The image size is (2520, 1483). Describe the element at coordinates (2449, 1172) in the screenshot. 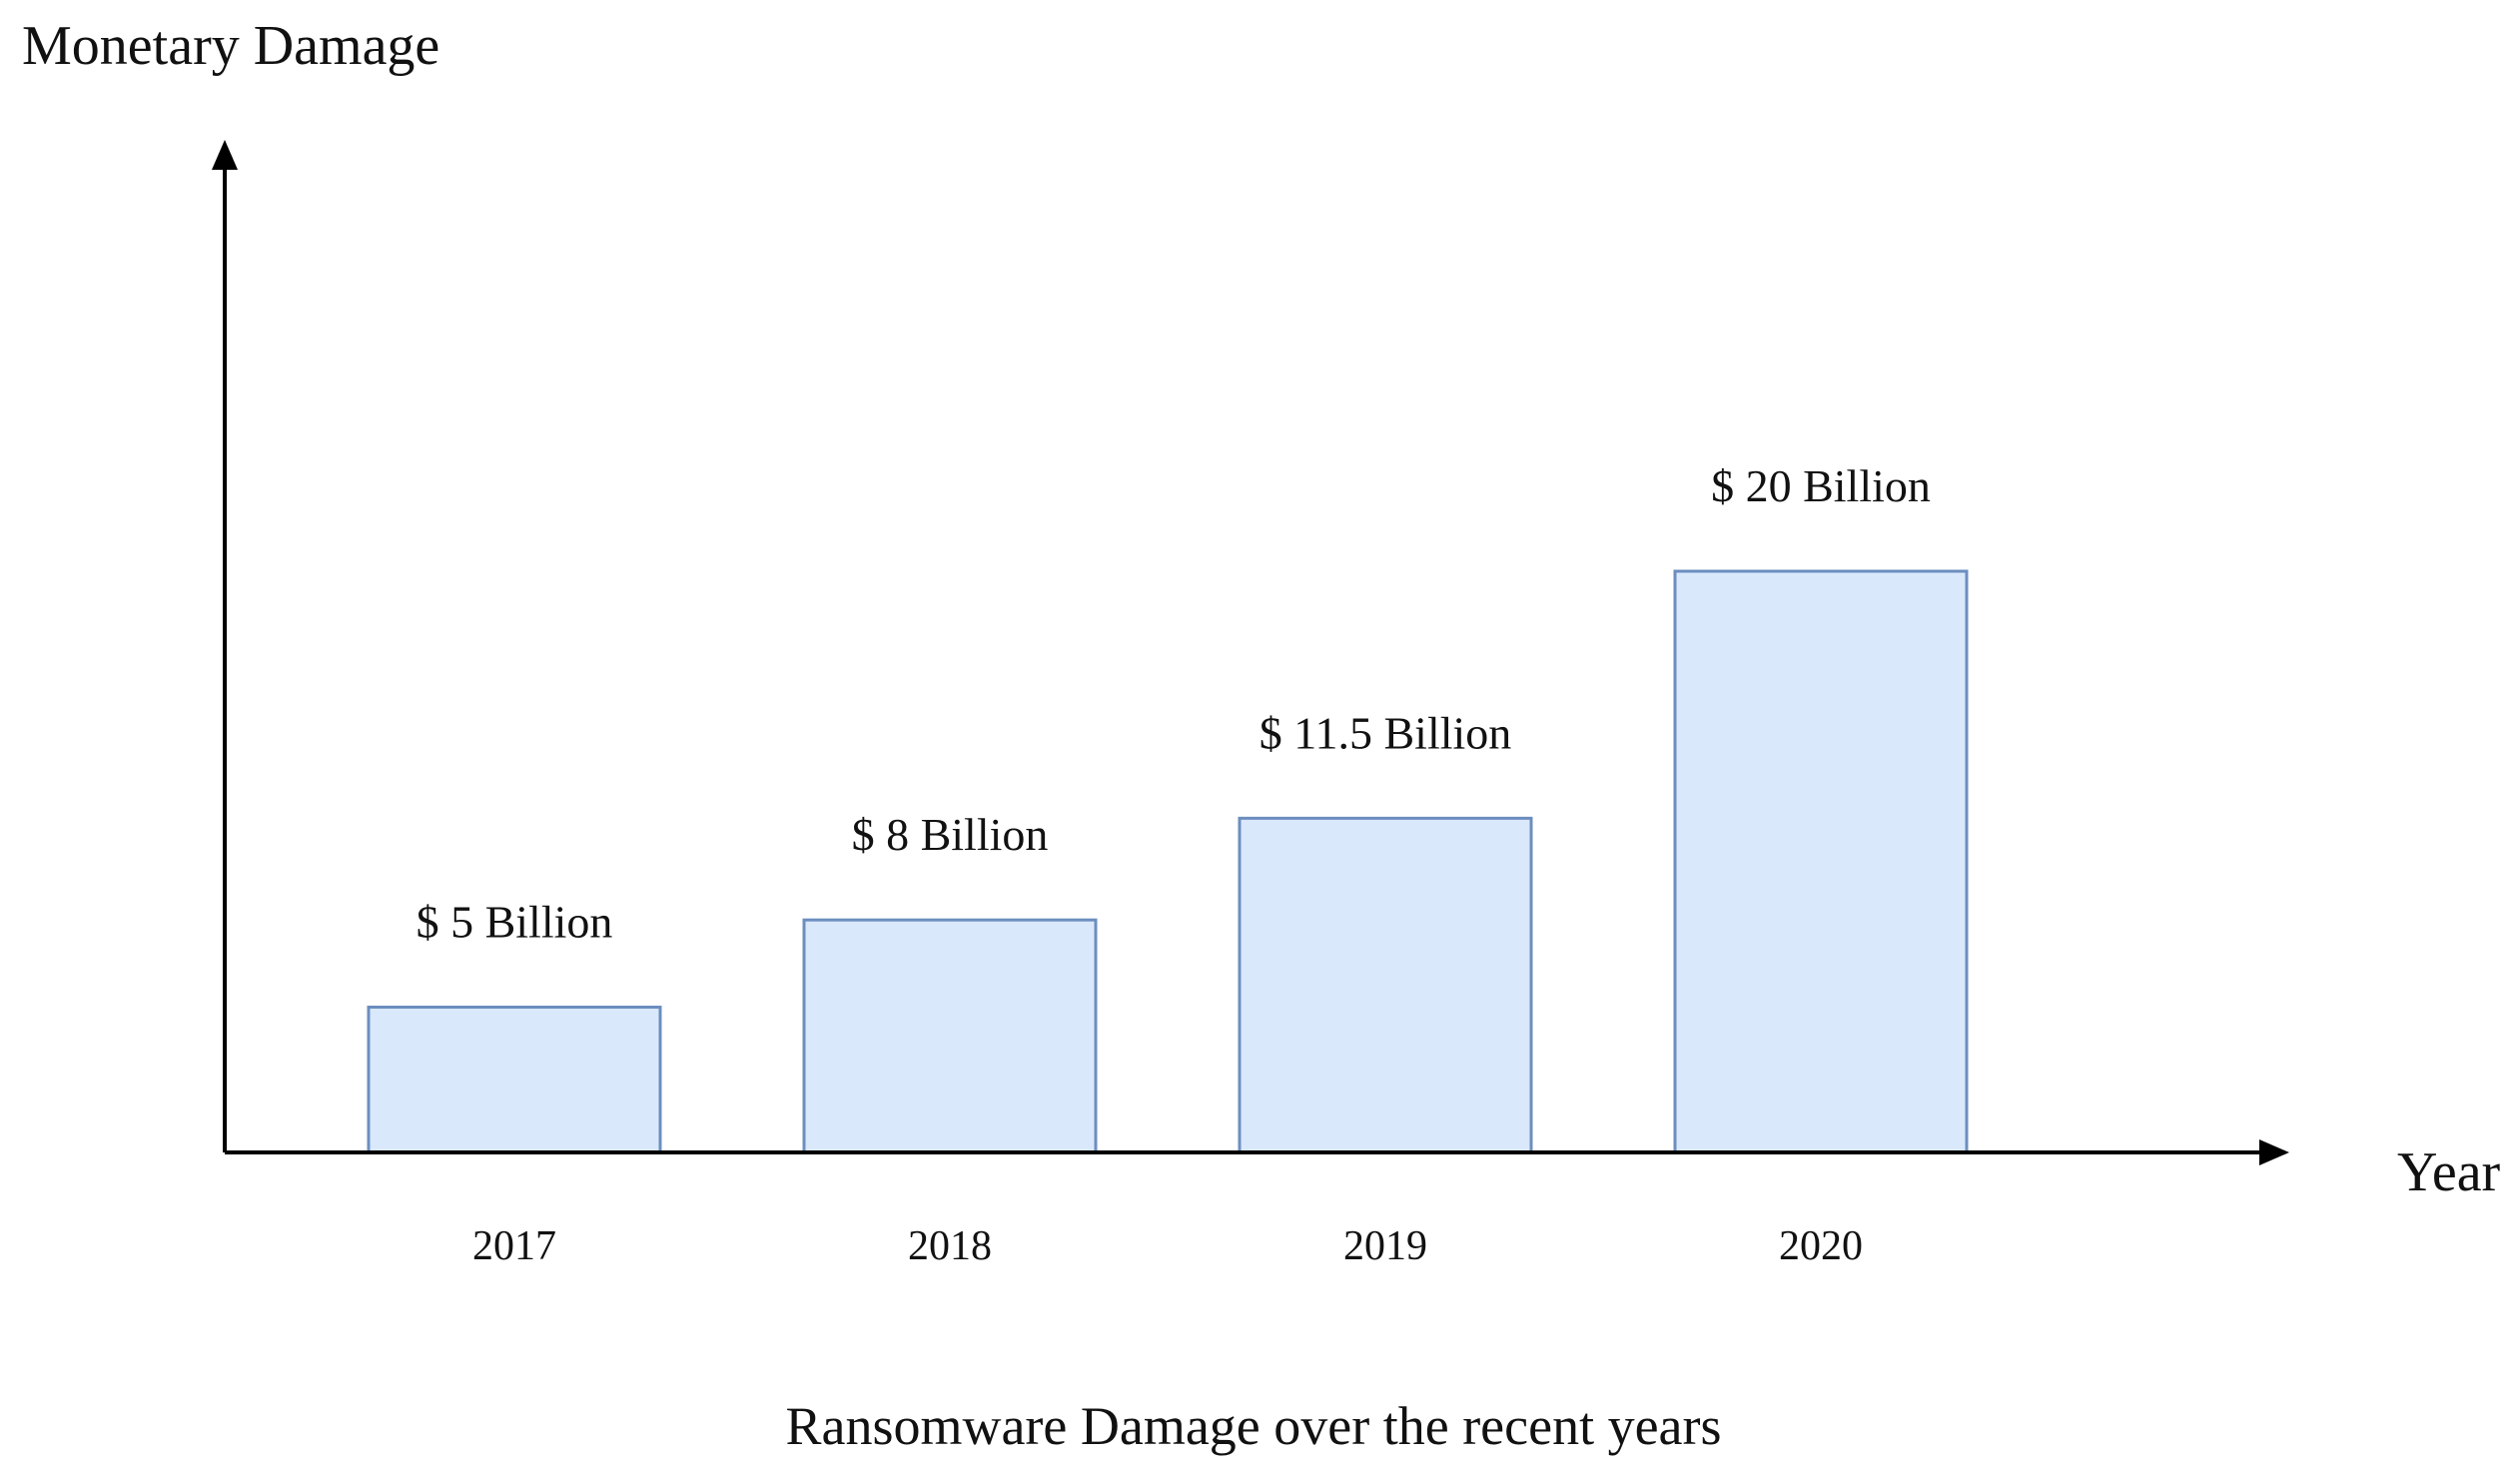

I see `x-axis-title: Year` at that location.